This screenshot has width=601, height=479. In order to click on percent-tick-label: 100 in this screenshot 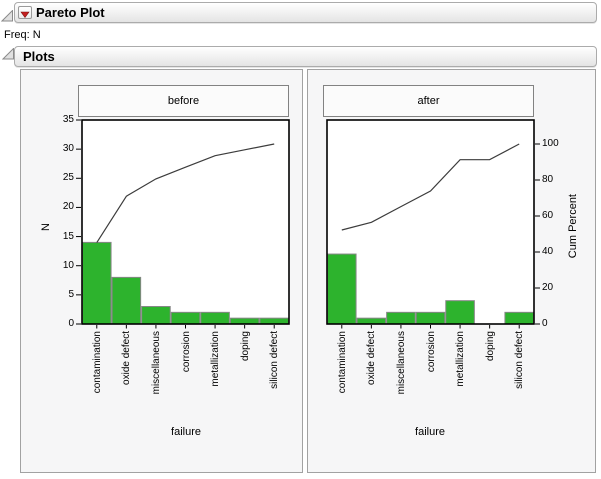, I will do `click(550, 143)`.